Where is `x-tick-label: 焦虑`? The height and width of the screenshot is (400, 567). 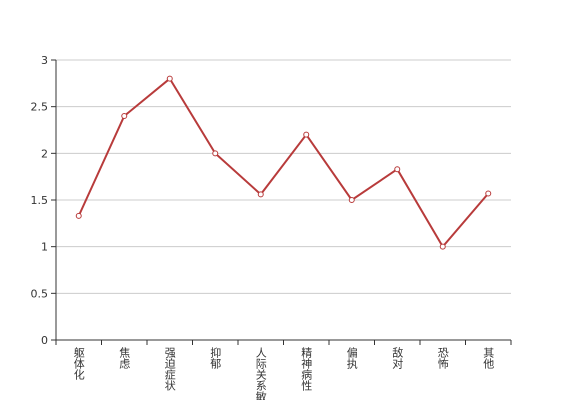
x-tick-label: 焦虑 is located at coordinates (124, 358).